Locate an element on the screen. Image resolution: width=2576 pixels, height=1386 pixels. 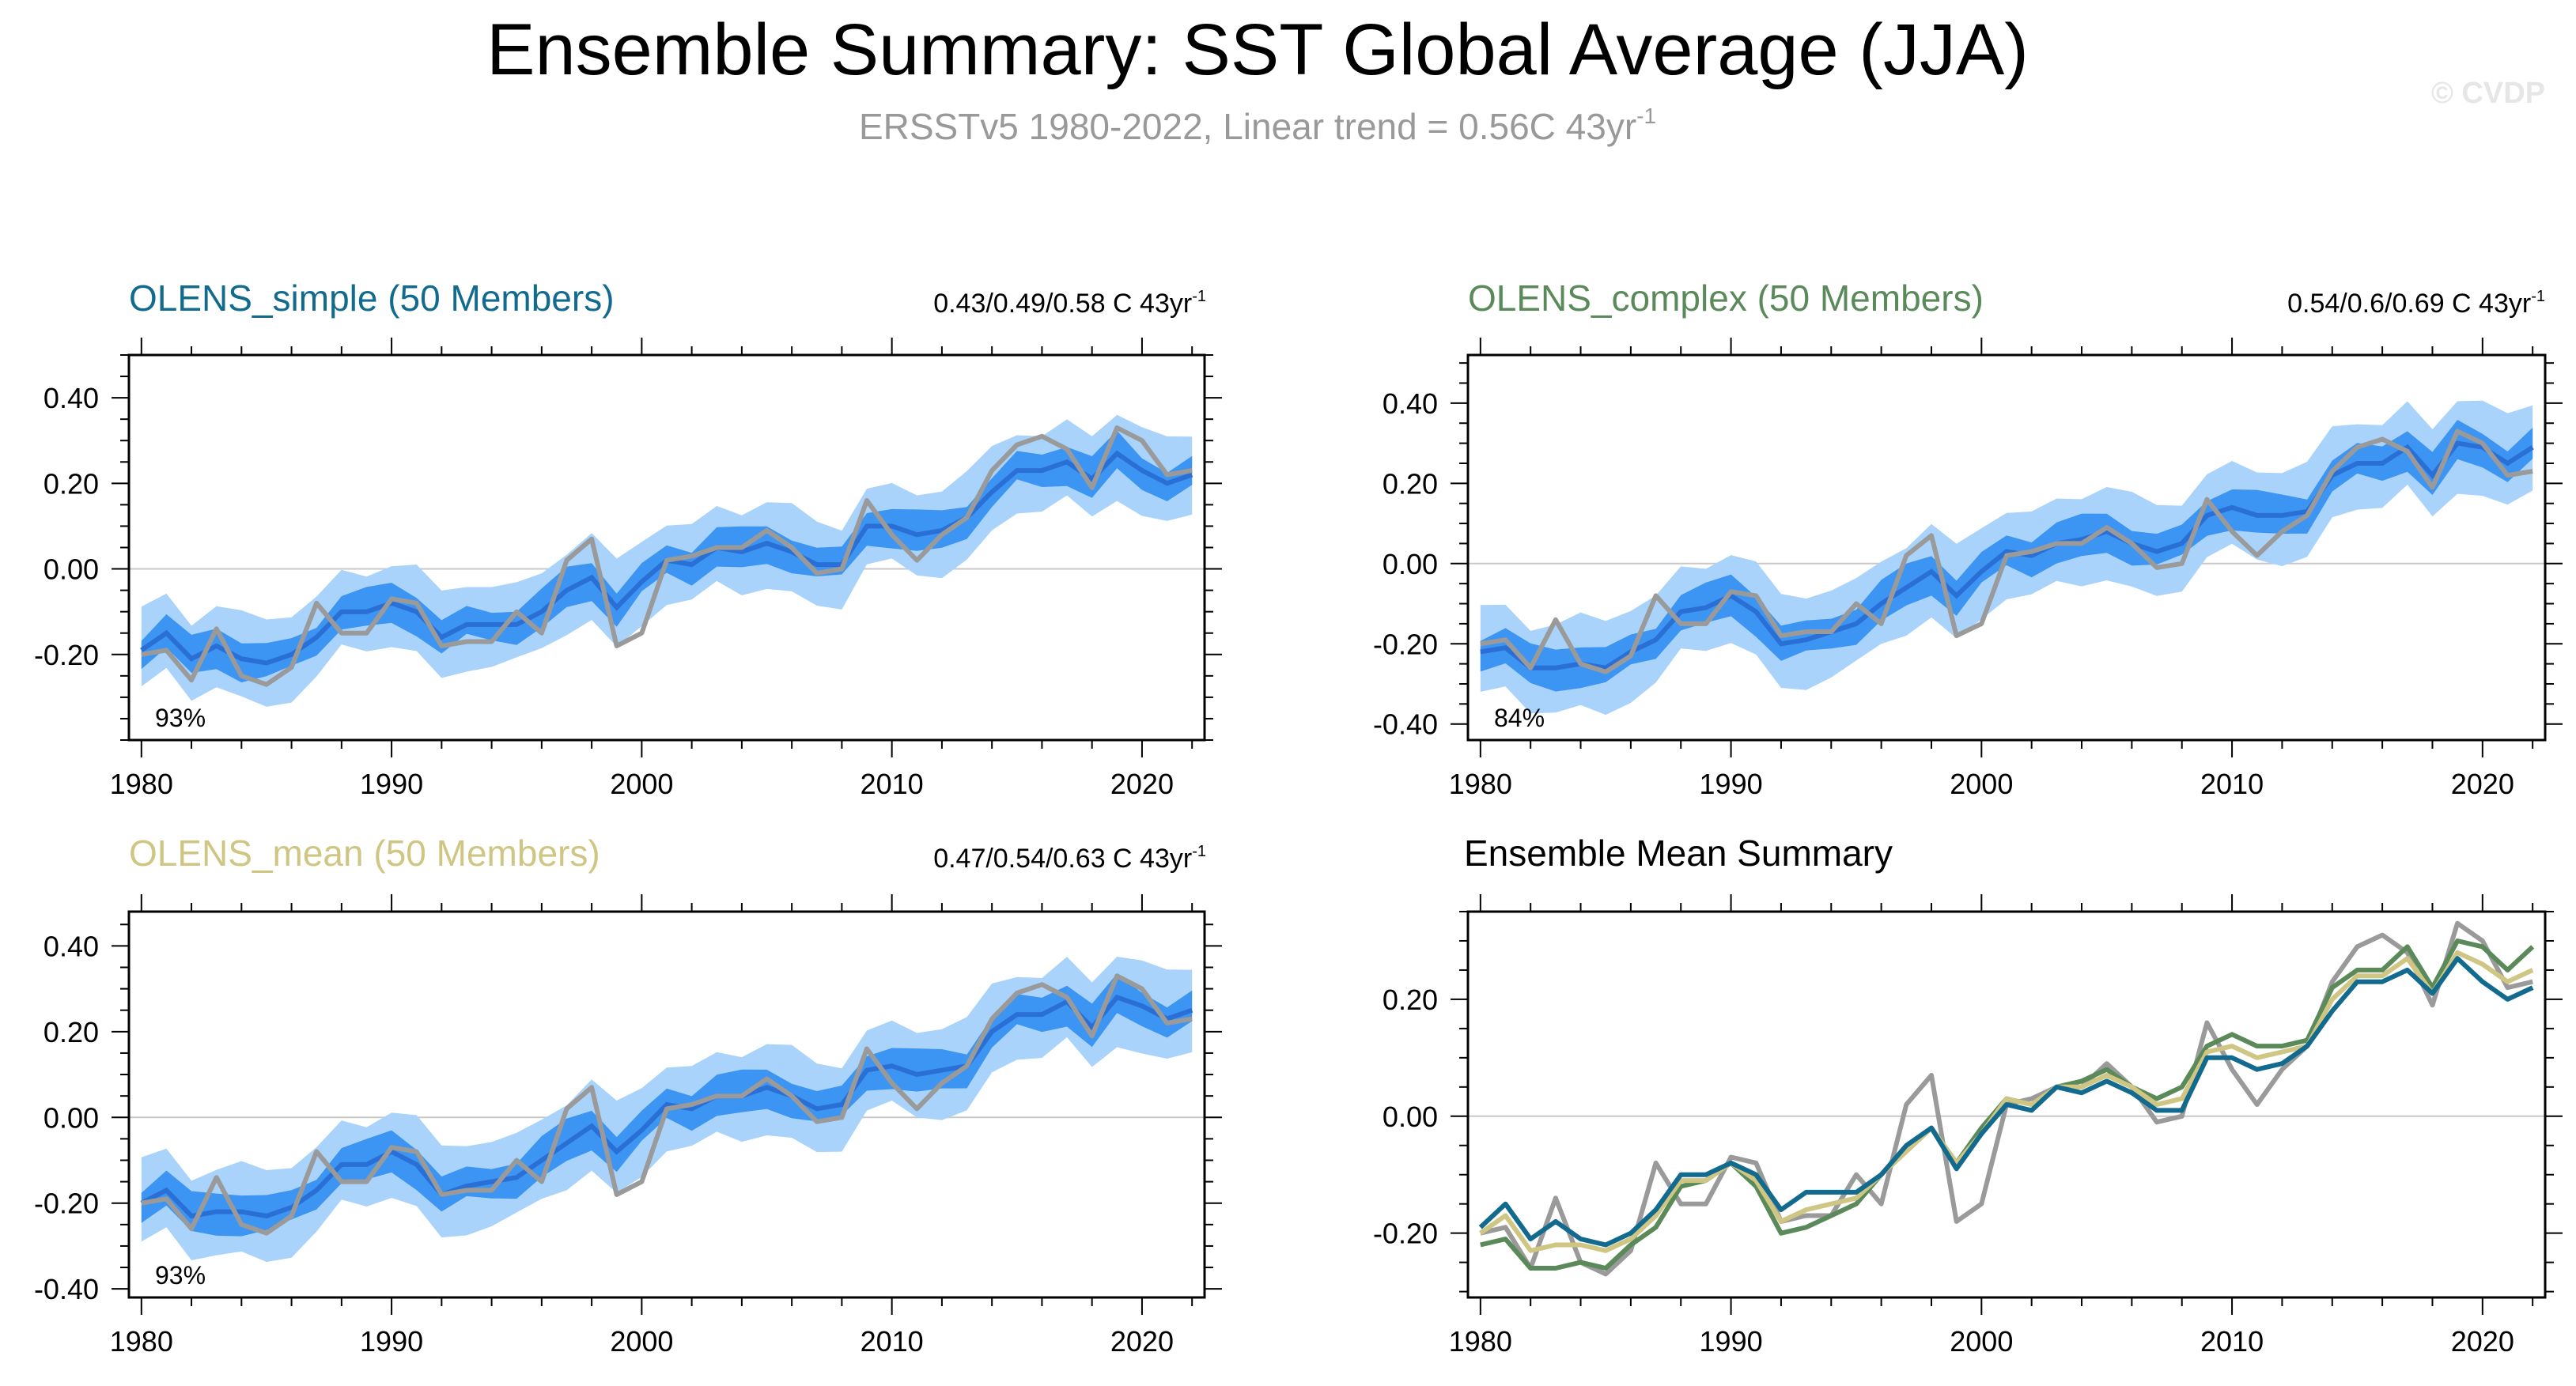
cvdp-watermark: © CVDP is located at coordinates (2488, 93).